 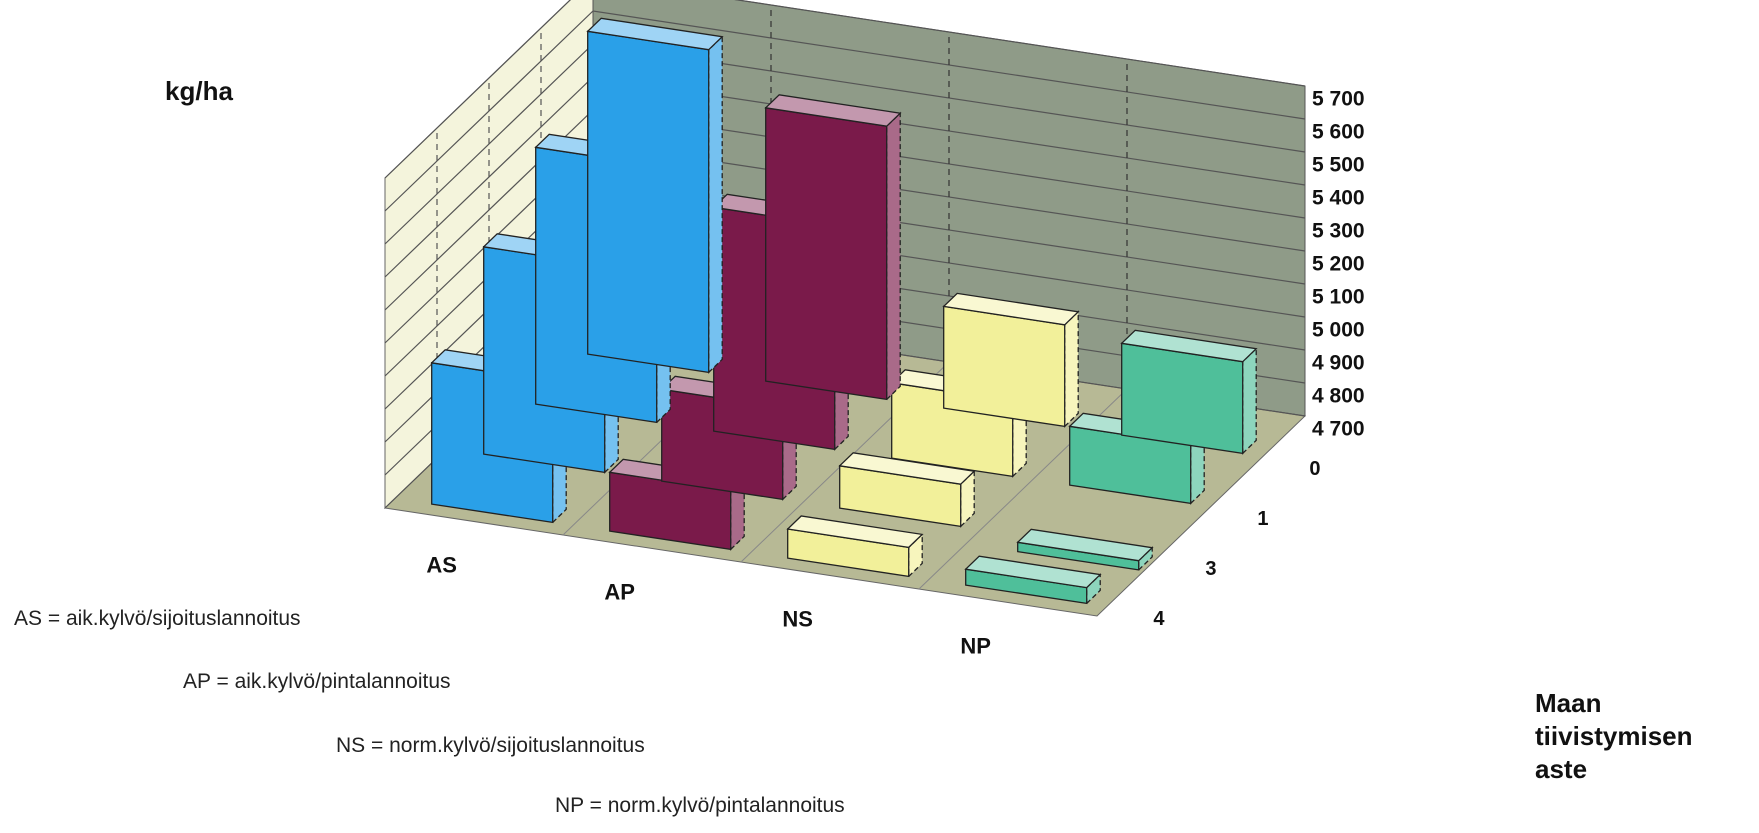 What do you see at coordinates (1210, 569) in the screenshot?
I see `depth-category-label: 3` at bounding box center [1210, 569].